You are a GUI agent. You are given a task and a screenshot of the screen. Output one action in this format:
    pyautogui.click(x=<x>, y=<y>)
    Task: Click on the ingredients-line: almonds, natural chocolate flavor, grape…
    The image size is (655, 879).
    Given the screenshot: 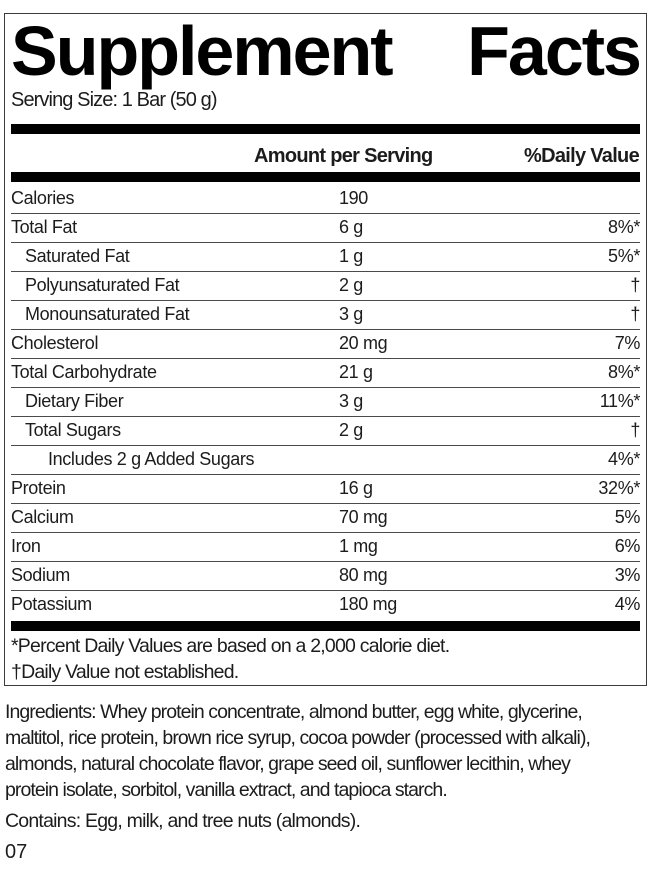 What is the action you would take?
    pyautogui.click(x=288, y=764)
    